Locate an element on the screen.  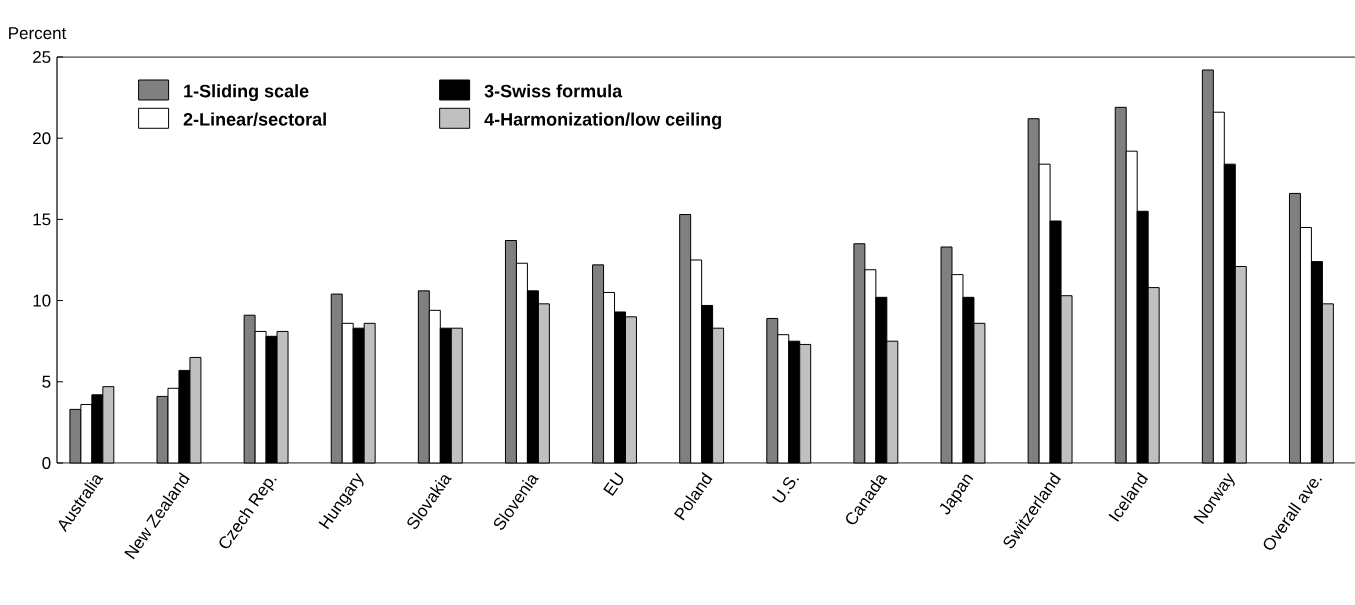
legend-label: 4-Harmonization/low ceiling is located at coordinates (602, 121).